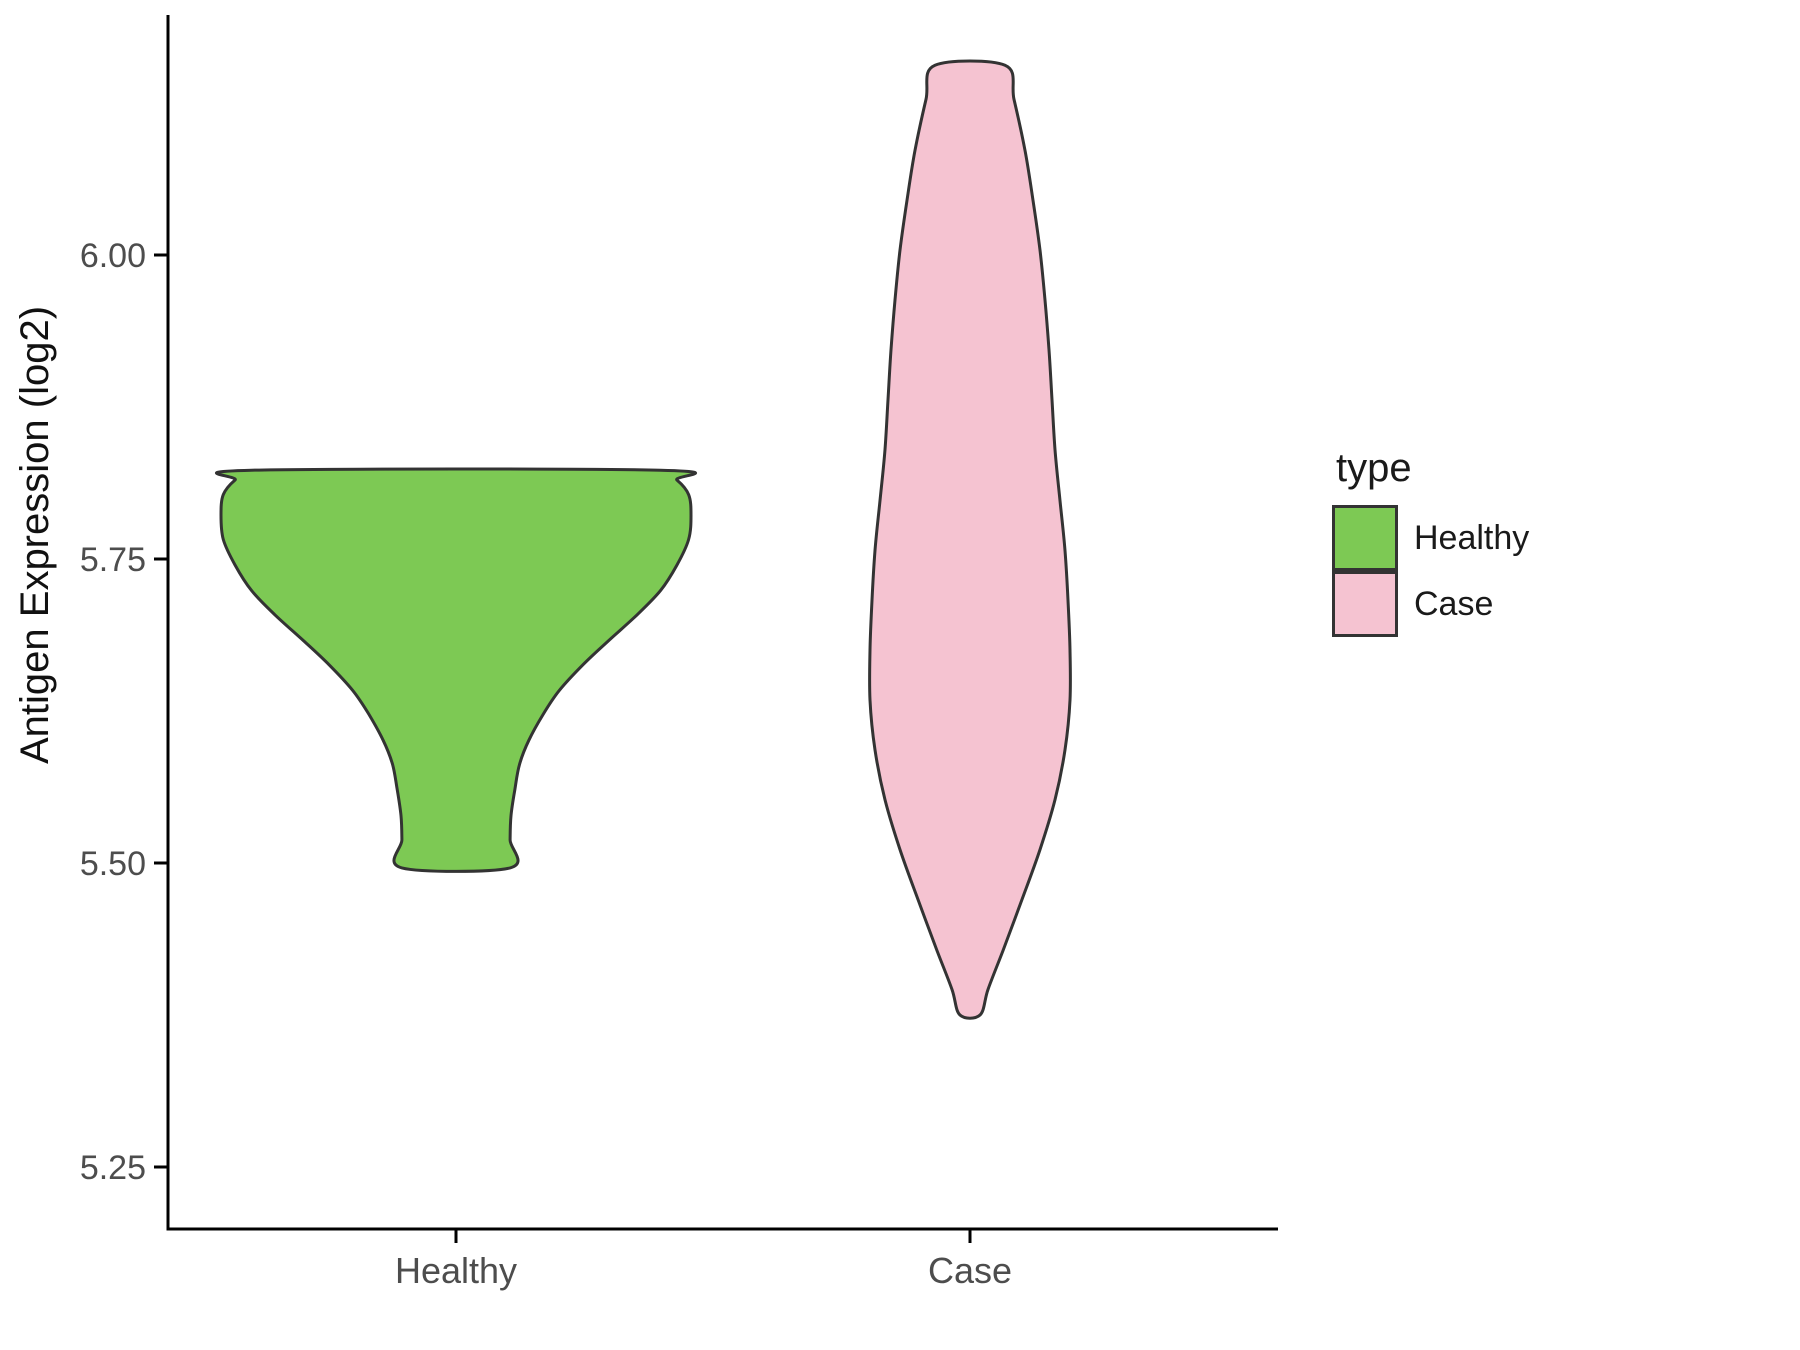  What do you see at coordinates (456, 670) in the screenshot?
I see `violin-healthy` at bounding box center [456, 670].